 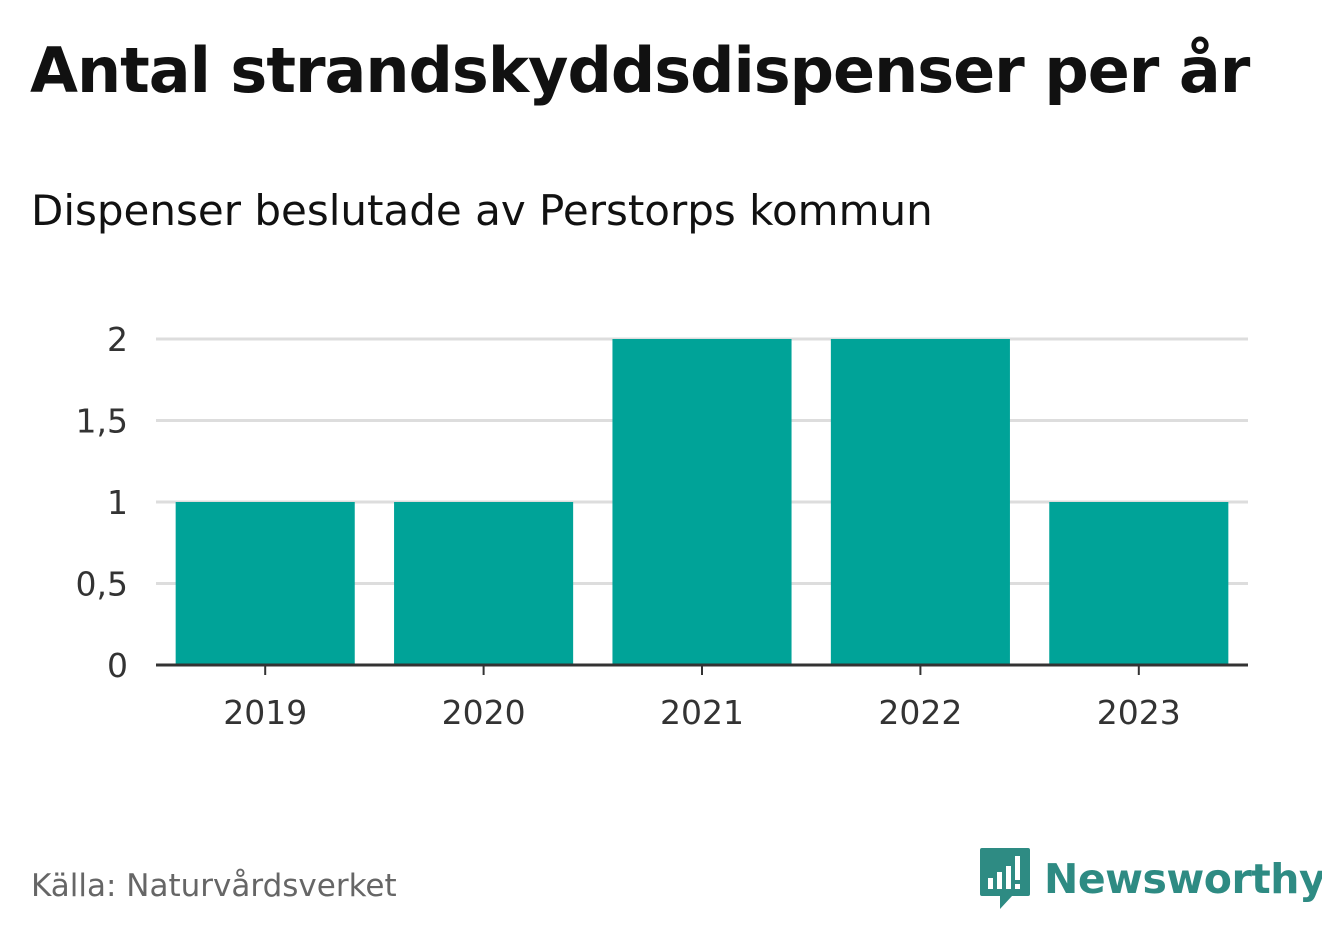 What do you see at coordinates (482, 210) in the screenshot?
I see `chart-subtitle: Dispenser beslutade av Perstorps kommun` at bounding box center [482, 210].